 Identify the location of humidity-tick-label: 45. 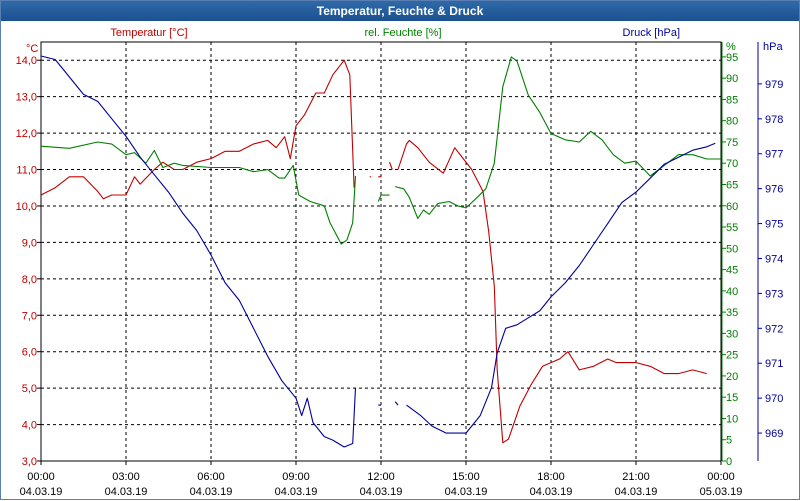
(732, 271).